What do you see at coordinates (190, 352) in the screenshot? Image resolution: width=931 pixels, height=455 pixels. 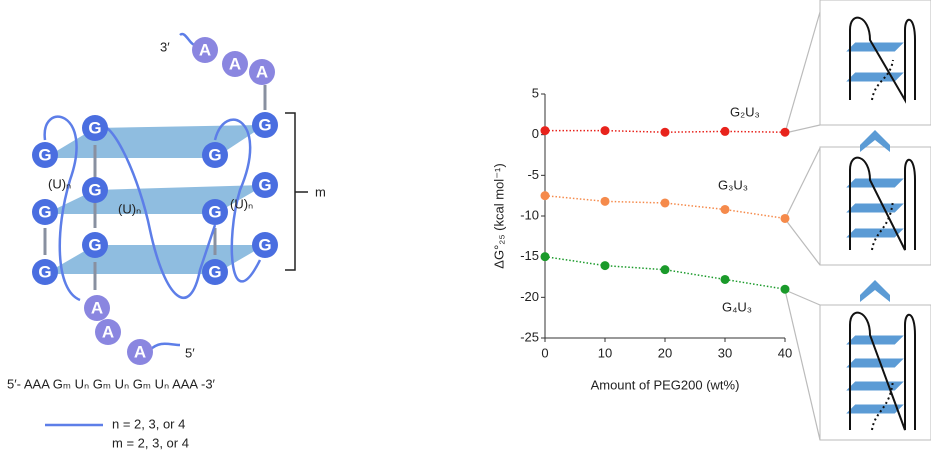 I see `end-label: 5′` at bounding box center [190, 352].